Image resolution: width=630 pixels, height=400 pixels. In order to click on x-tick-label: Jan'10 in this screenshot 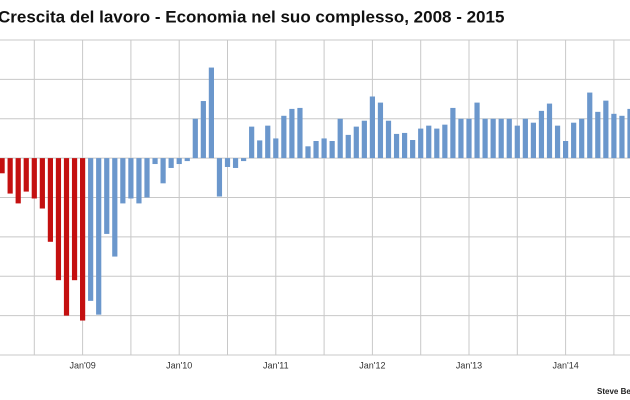, I will do `click(179, 365)`.